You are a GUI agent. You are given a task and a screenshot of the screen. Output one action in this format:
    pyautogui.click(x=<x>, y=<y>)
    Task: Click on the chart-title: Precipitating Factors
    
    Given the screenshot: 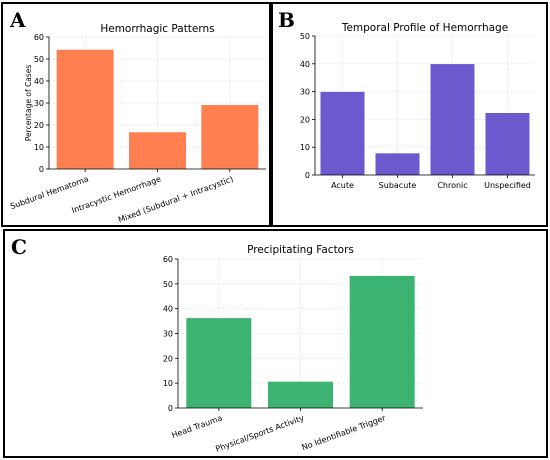 What is the action you would take?
    pyautogui.click(x=300, y=250)
    